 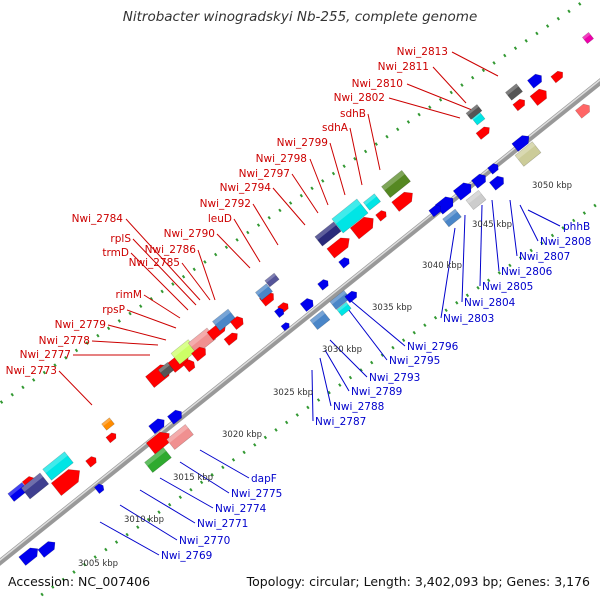 I want to click on gene-label: Nwi_2774, so click(x=241, y=509).